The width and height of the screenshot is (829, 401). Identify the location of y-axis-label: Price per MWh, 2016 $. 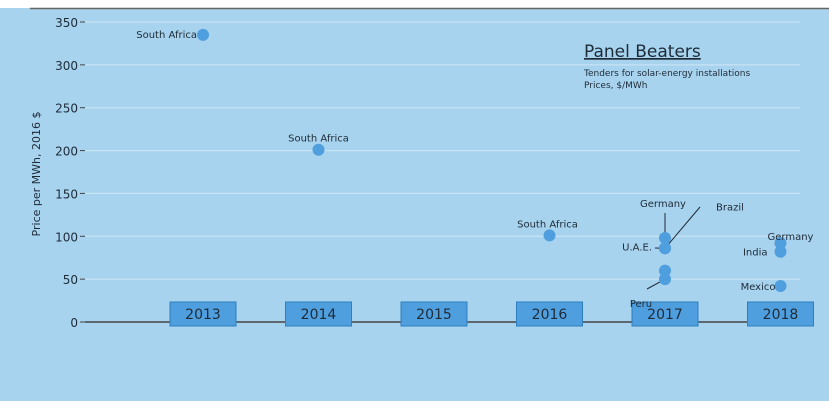
(36, 174).